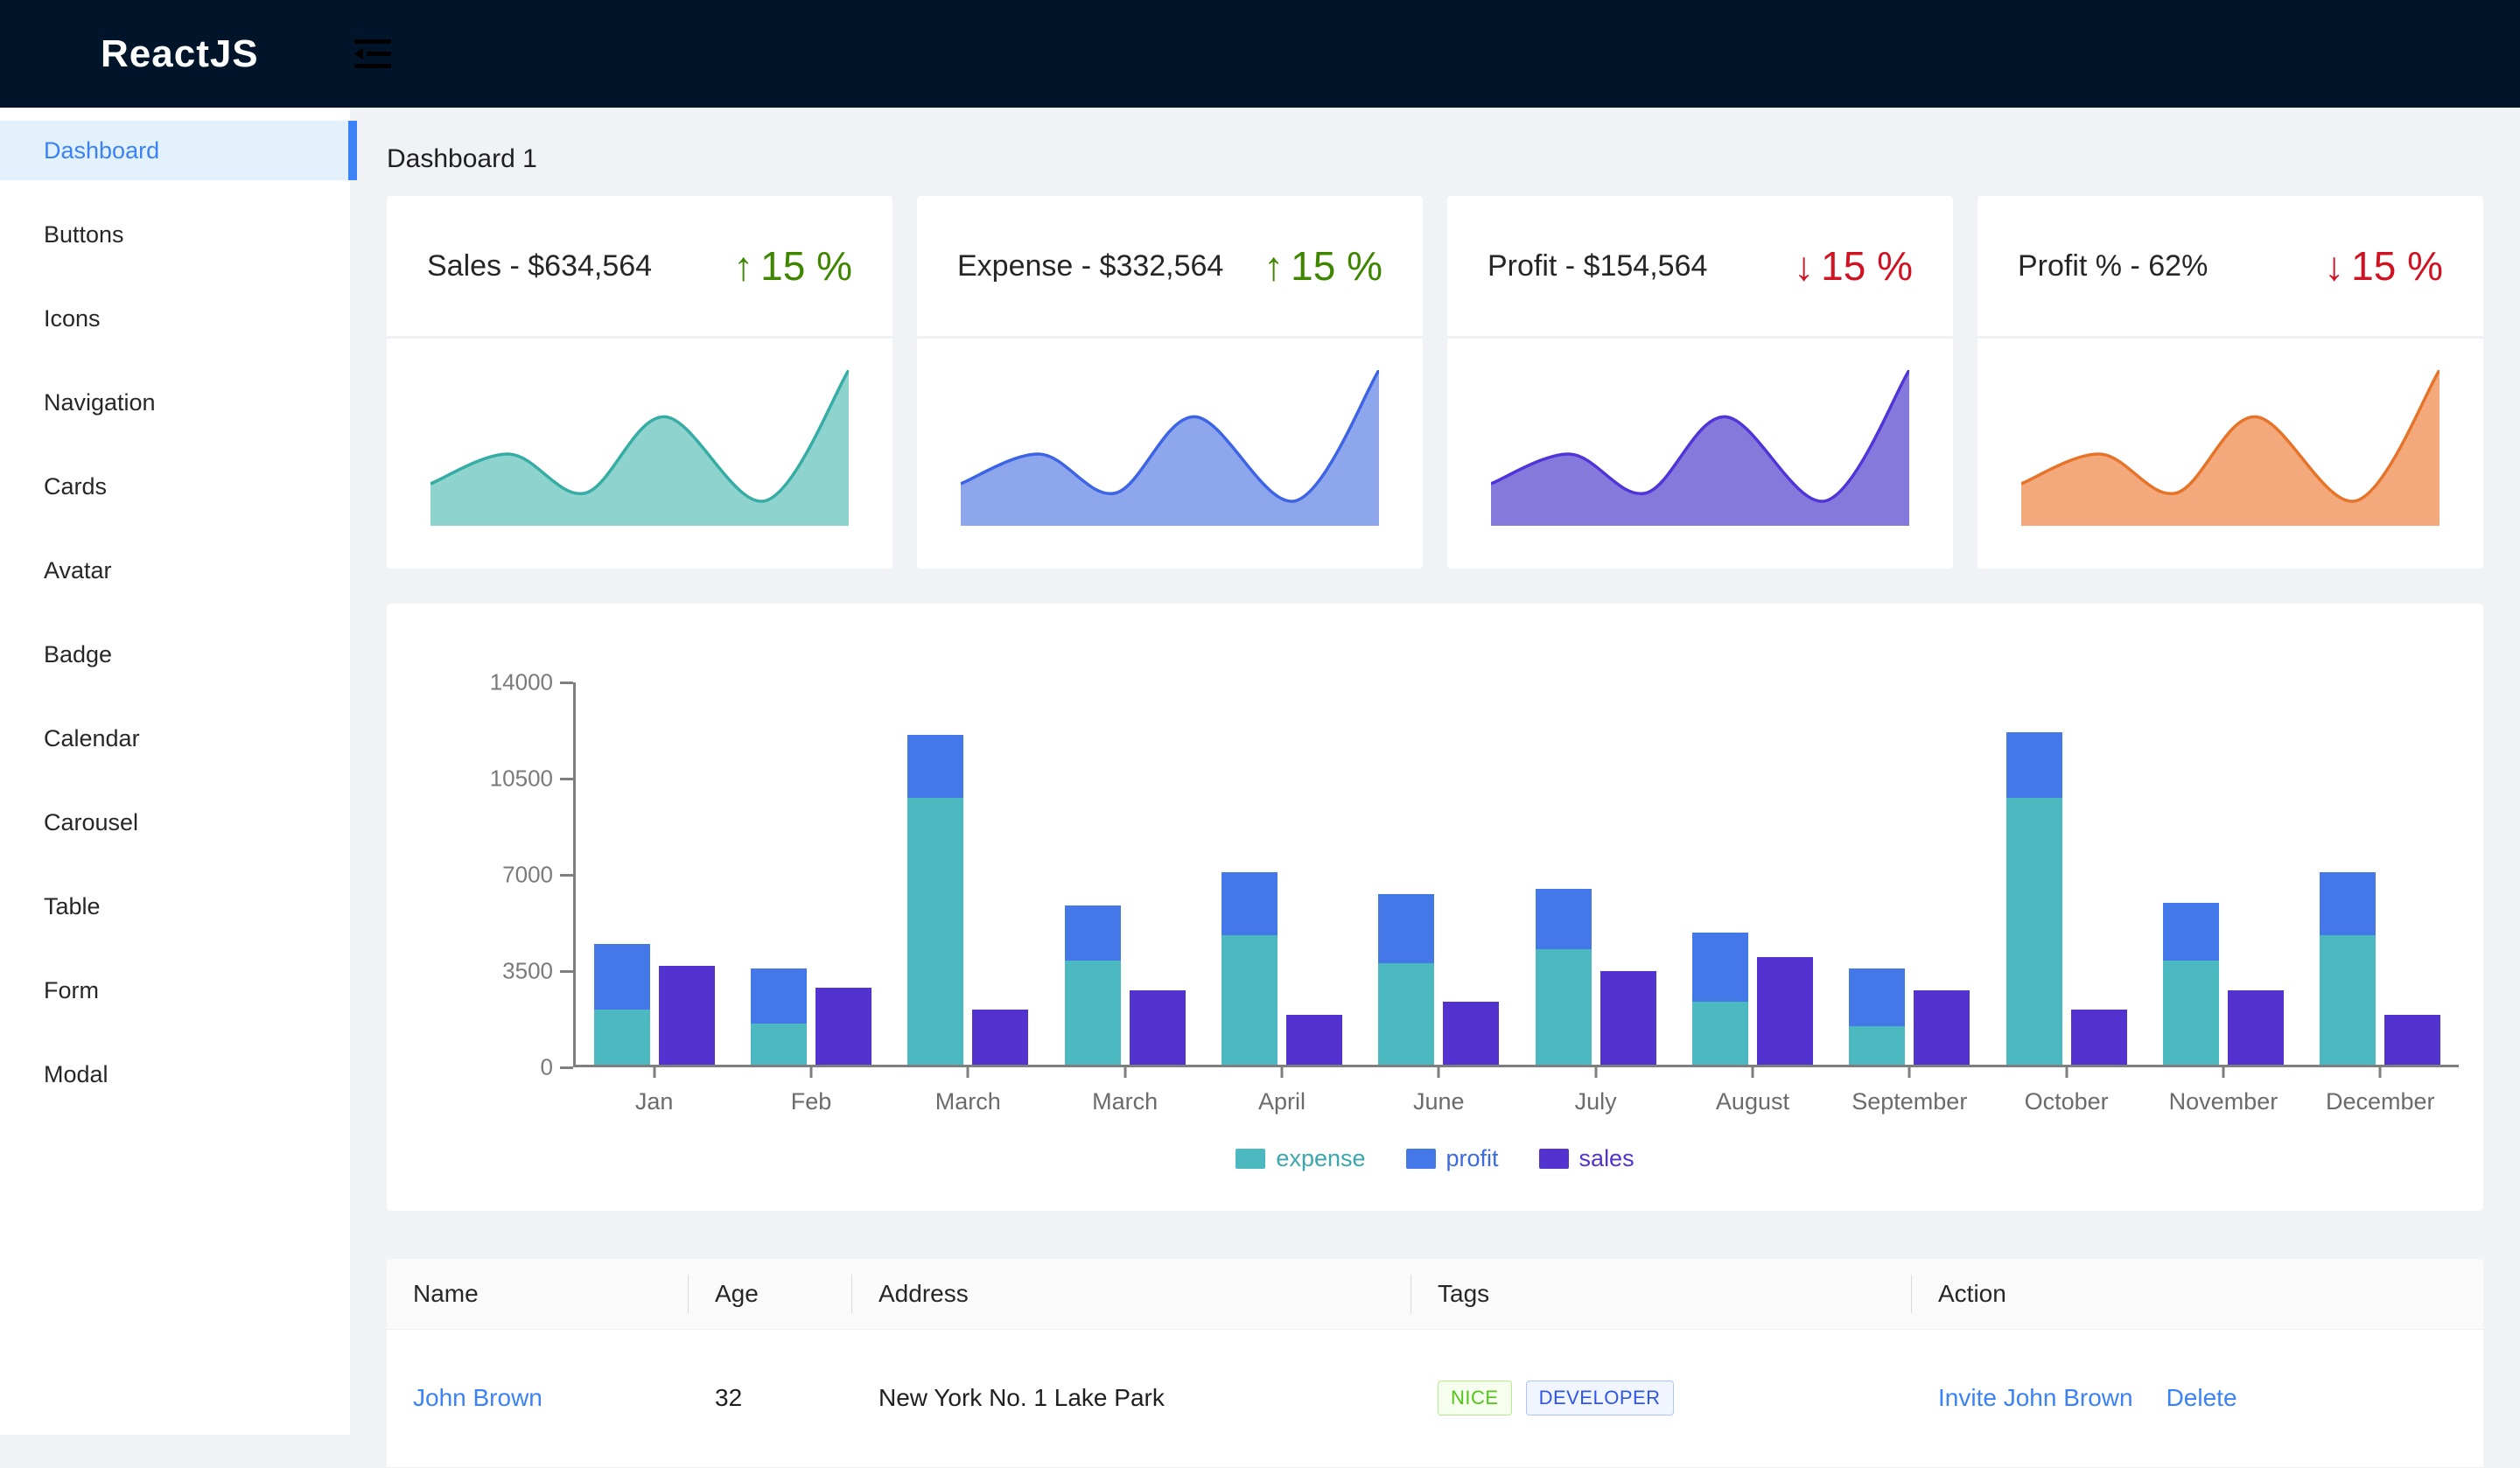 This screenshot has width=2520, height=1468. What do you see at coordinates (175, 906) in the screenshot?
I see `sidebar-item-table: Table` at bounding box center [175, 906].